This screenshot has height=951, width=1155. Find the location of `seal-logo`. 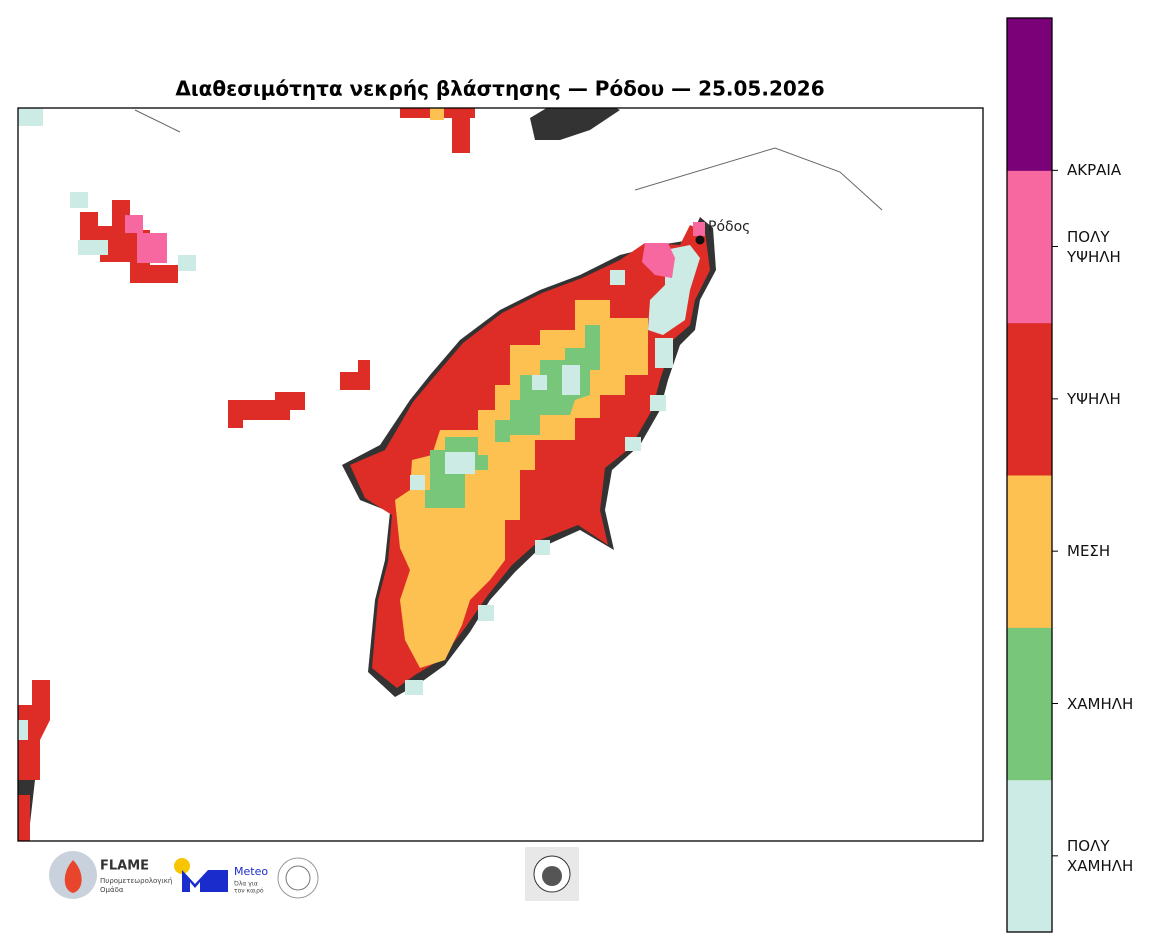

seal-logo is located at coordinates (298, 878).